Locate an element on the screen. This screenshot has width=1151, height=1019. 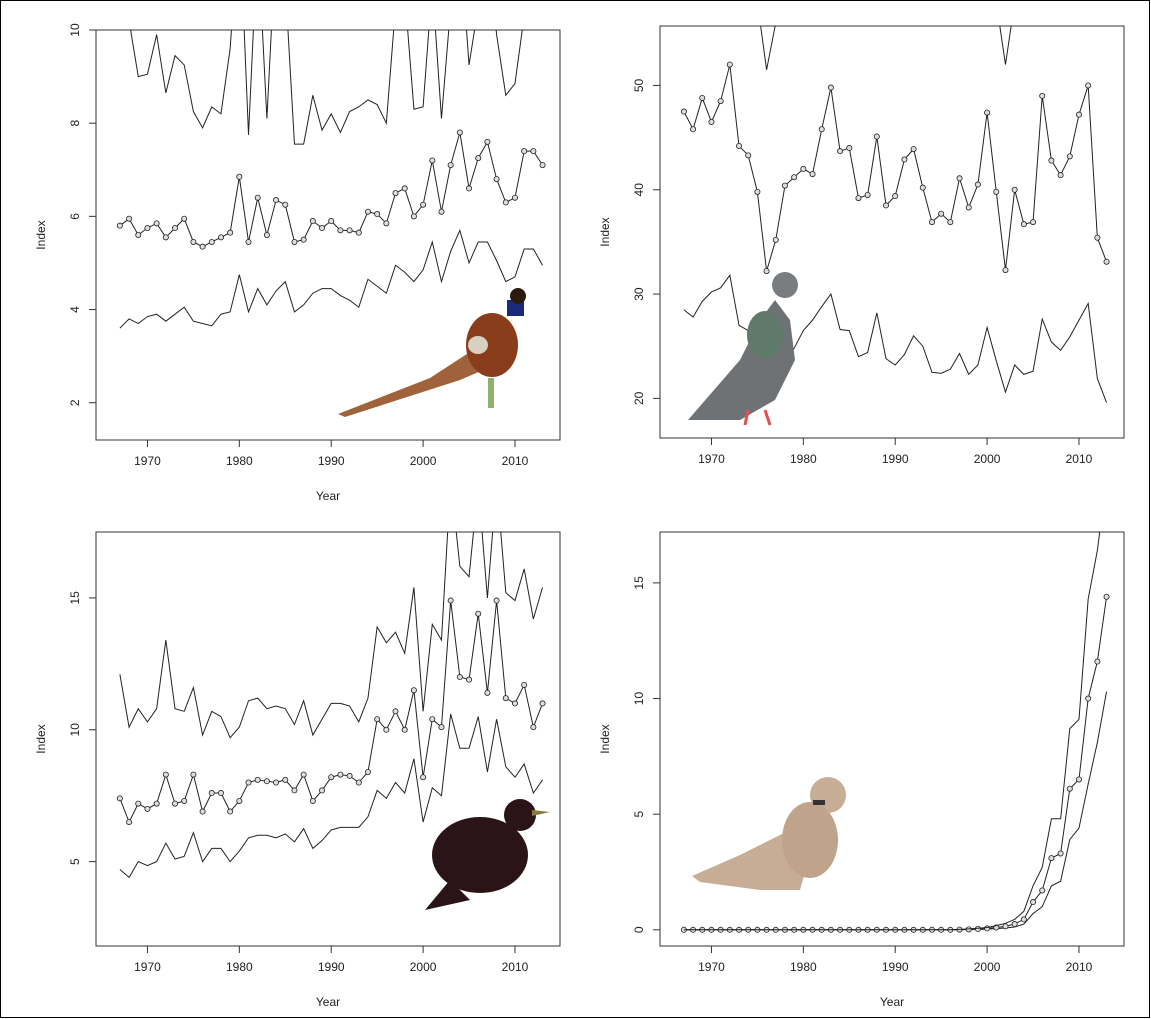
y-tick-label: 0 is located at coordinates (639, 929).